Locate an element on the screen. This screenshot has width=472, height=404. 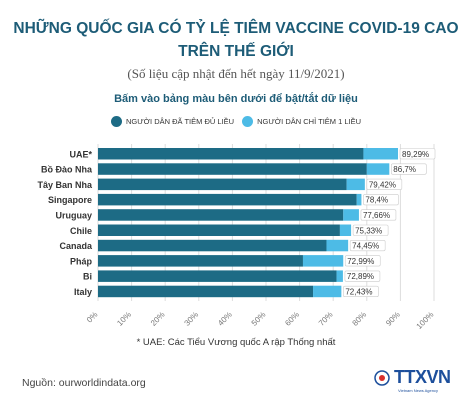
data-label: 78,4% is located at coordinates (376, 200).